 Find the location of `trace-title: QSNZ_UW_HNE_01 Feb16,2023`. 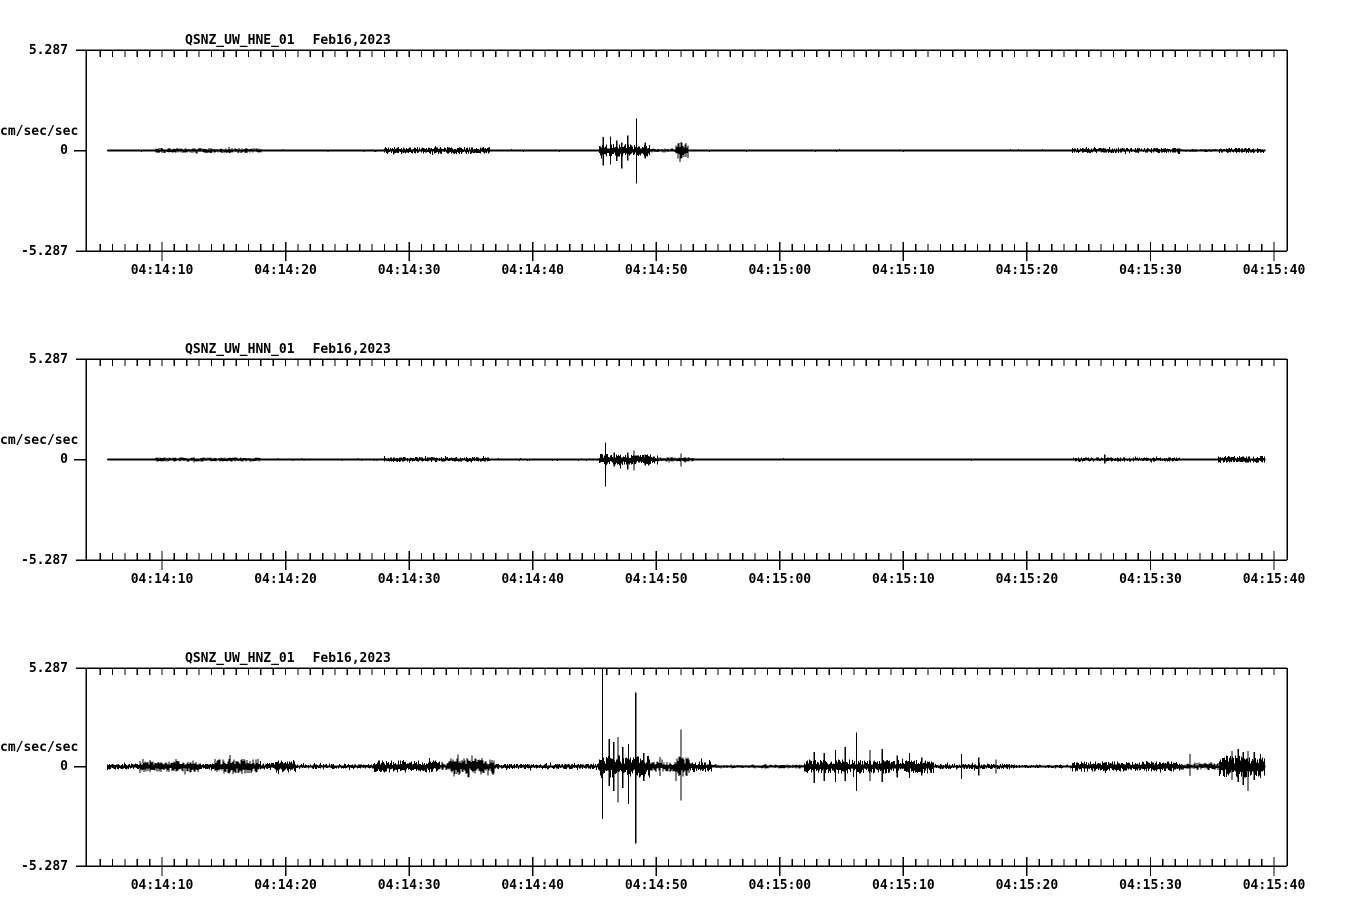

trace-title: QSNZ_UW_HNE_01 Feb16,2023 is located at coordinates (288, 40).